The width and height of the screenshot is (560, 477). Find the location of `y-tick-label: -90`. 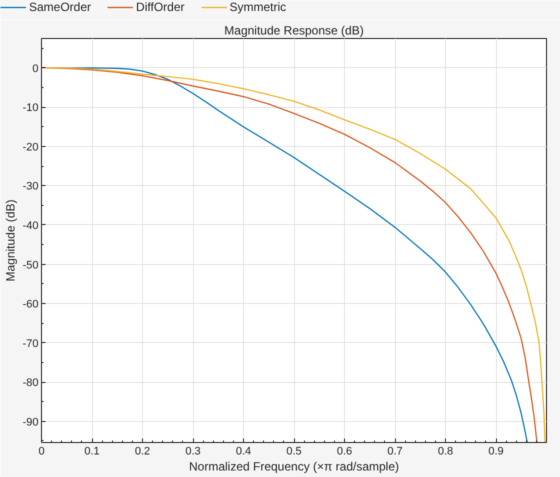

y-tick-label: -90 is located at coordinates (30, 422).